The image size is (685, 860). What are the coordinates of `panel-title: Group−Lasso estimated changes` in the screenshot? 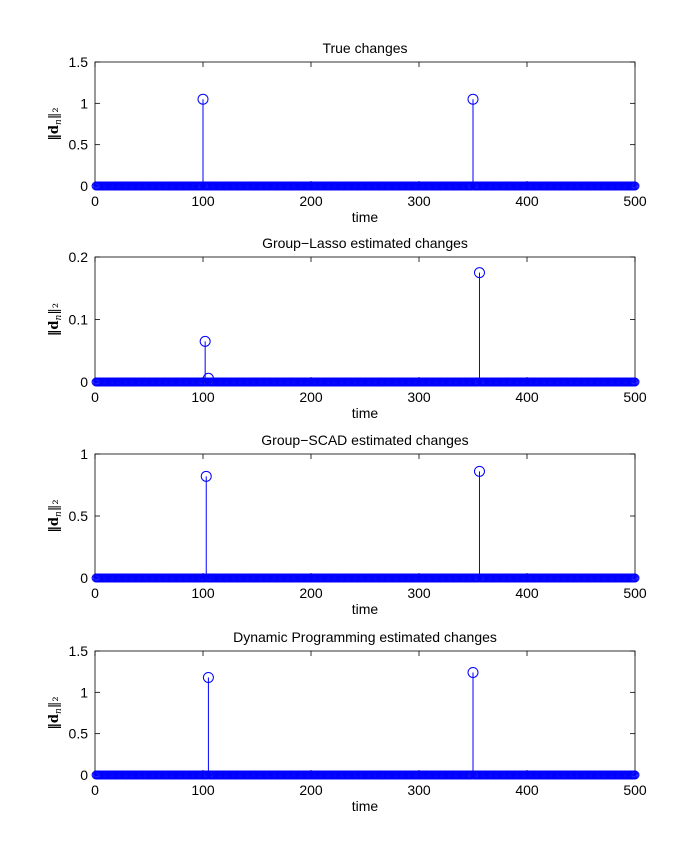 It's located at (365, 243).